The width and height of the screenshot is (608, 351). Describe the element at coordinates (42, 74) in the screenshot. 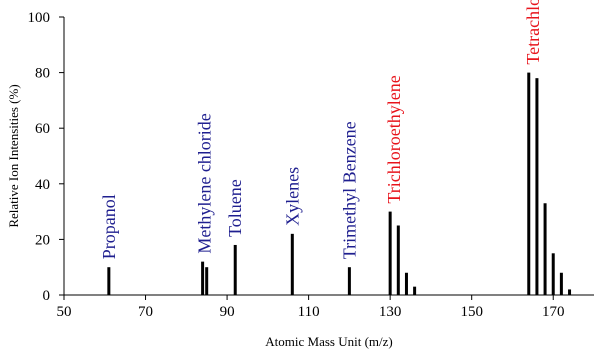

I see `y-tick-label: 80` at that location.